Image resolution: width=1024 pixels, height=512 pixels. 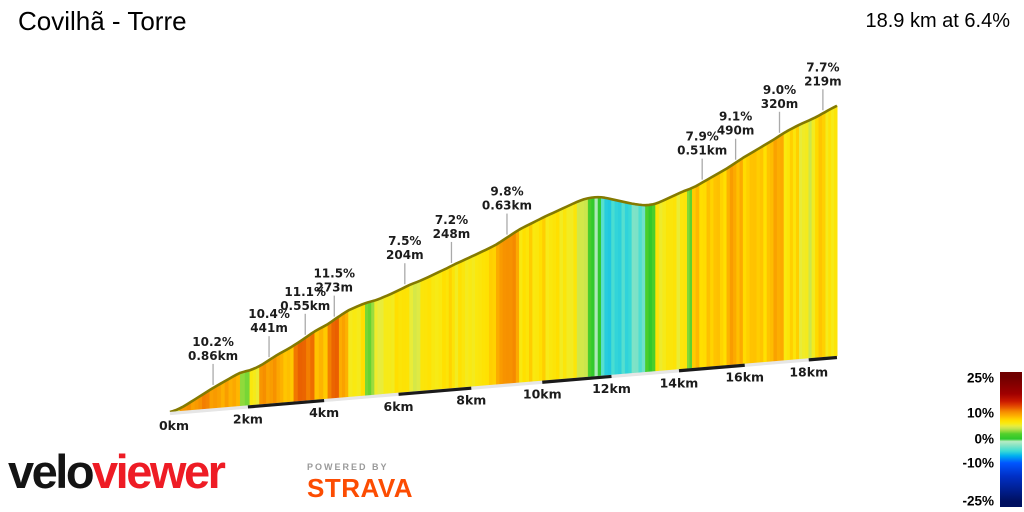 I want to click on x-axis-label: 4km, so click(x=324, y=412).